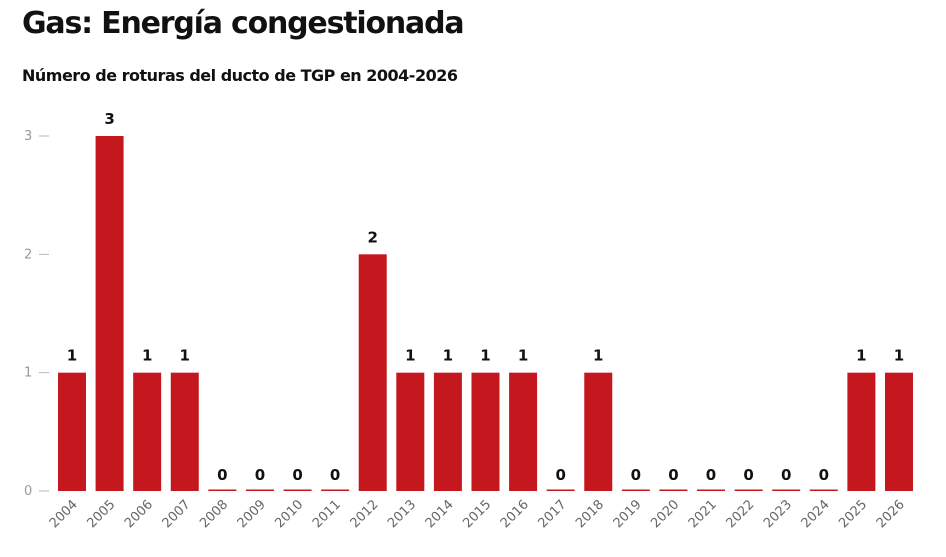  Describe the element at coordinates (365, 514) in the screenshot. I see `x-tick-label-2012: 2012` at that location.